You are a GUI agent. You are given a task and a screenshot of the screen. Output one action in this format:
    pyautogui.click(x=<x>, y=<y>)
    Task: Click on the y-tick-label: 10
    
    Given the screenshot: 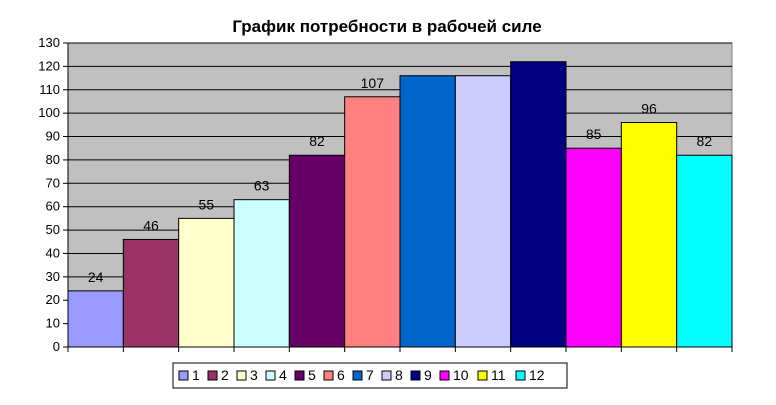 What is the action you would take?
    pyautogui.click(x=53, y=323)
    